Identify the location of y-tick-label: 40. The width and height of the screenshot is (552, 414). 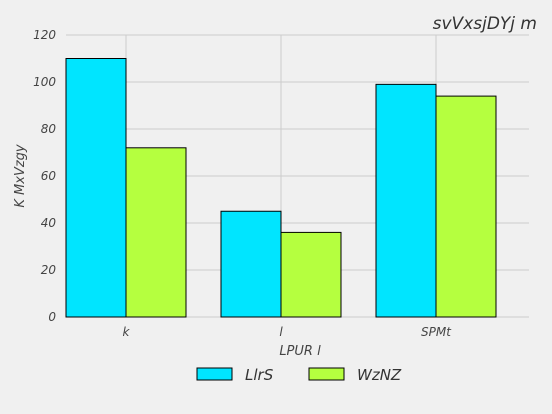
(49, 223).